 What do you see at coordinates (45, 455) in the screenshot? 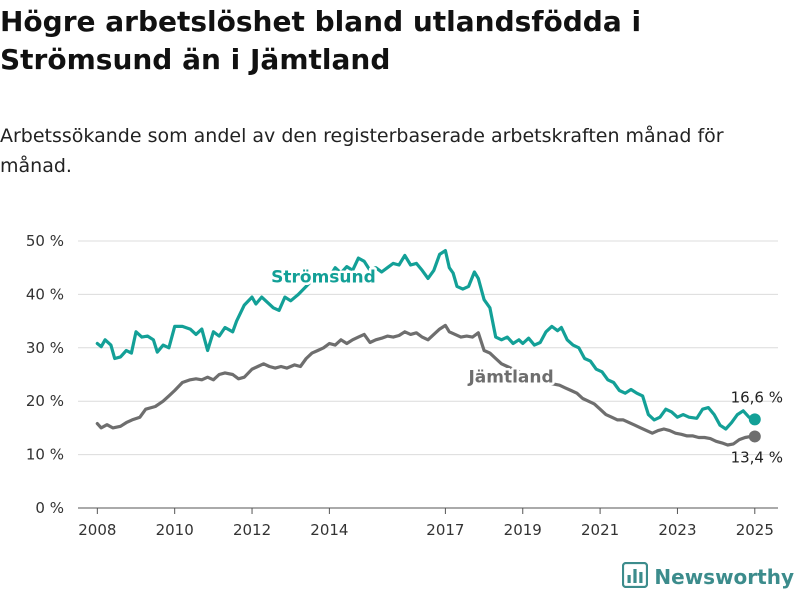
I see `y-tick-label: 10 %` at bounding box center [45, 455].